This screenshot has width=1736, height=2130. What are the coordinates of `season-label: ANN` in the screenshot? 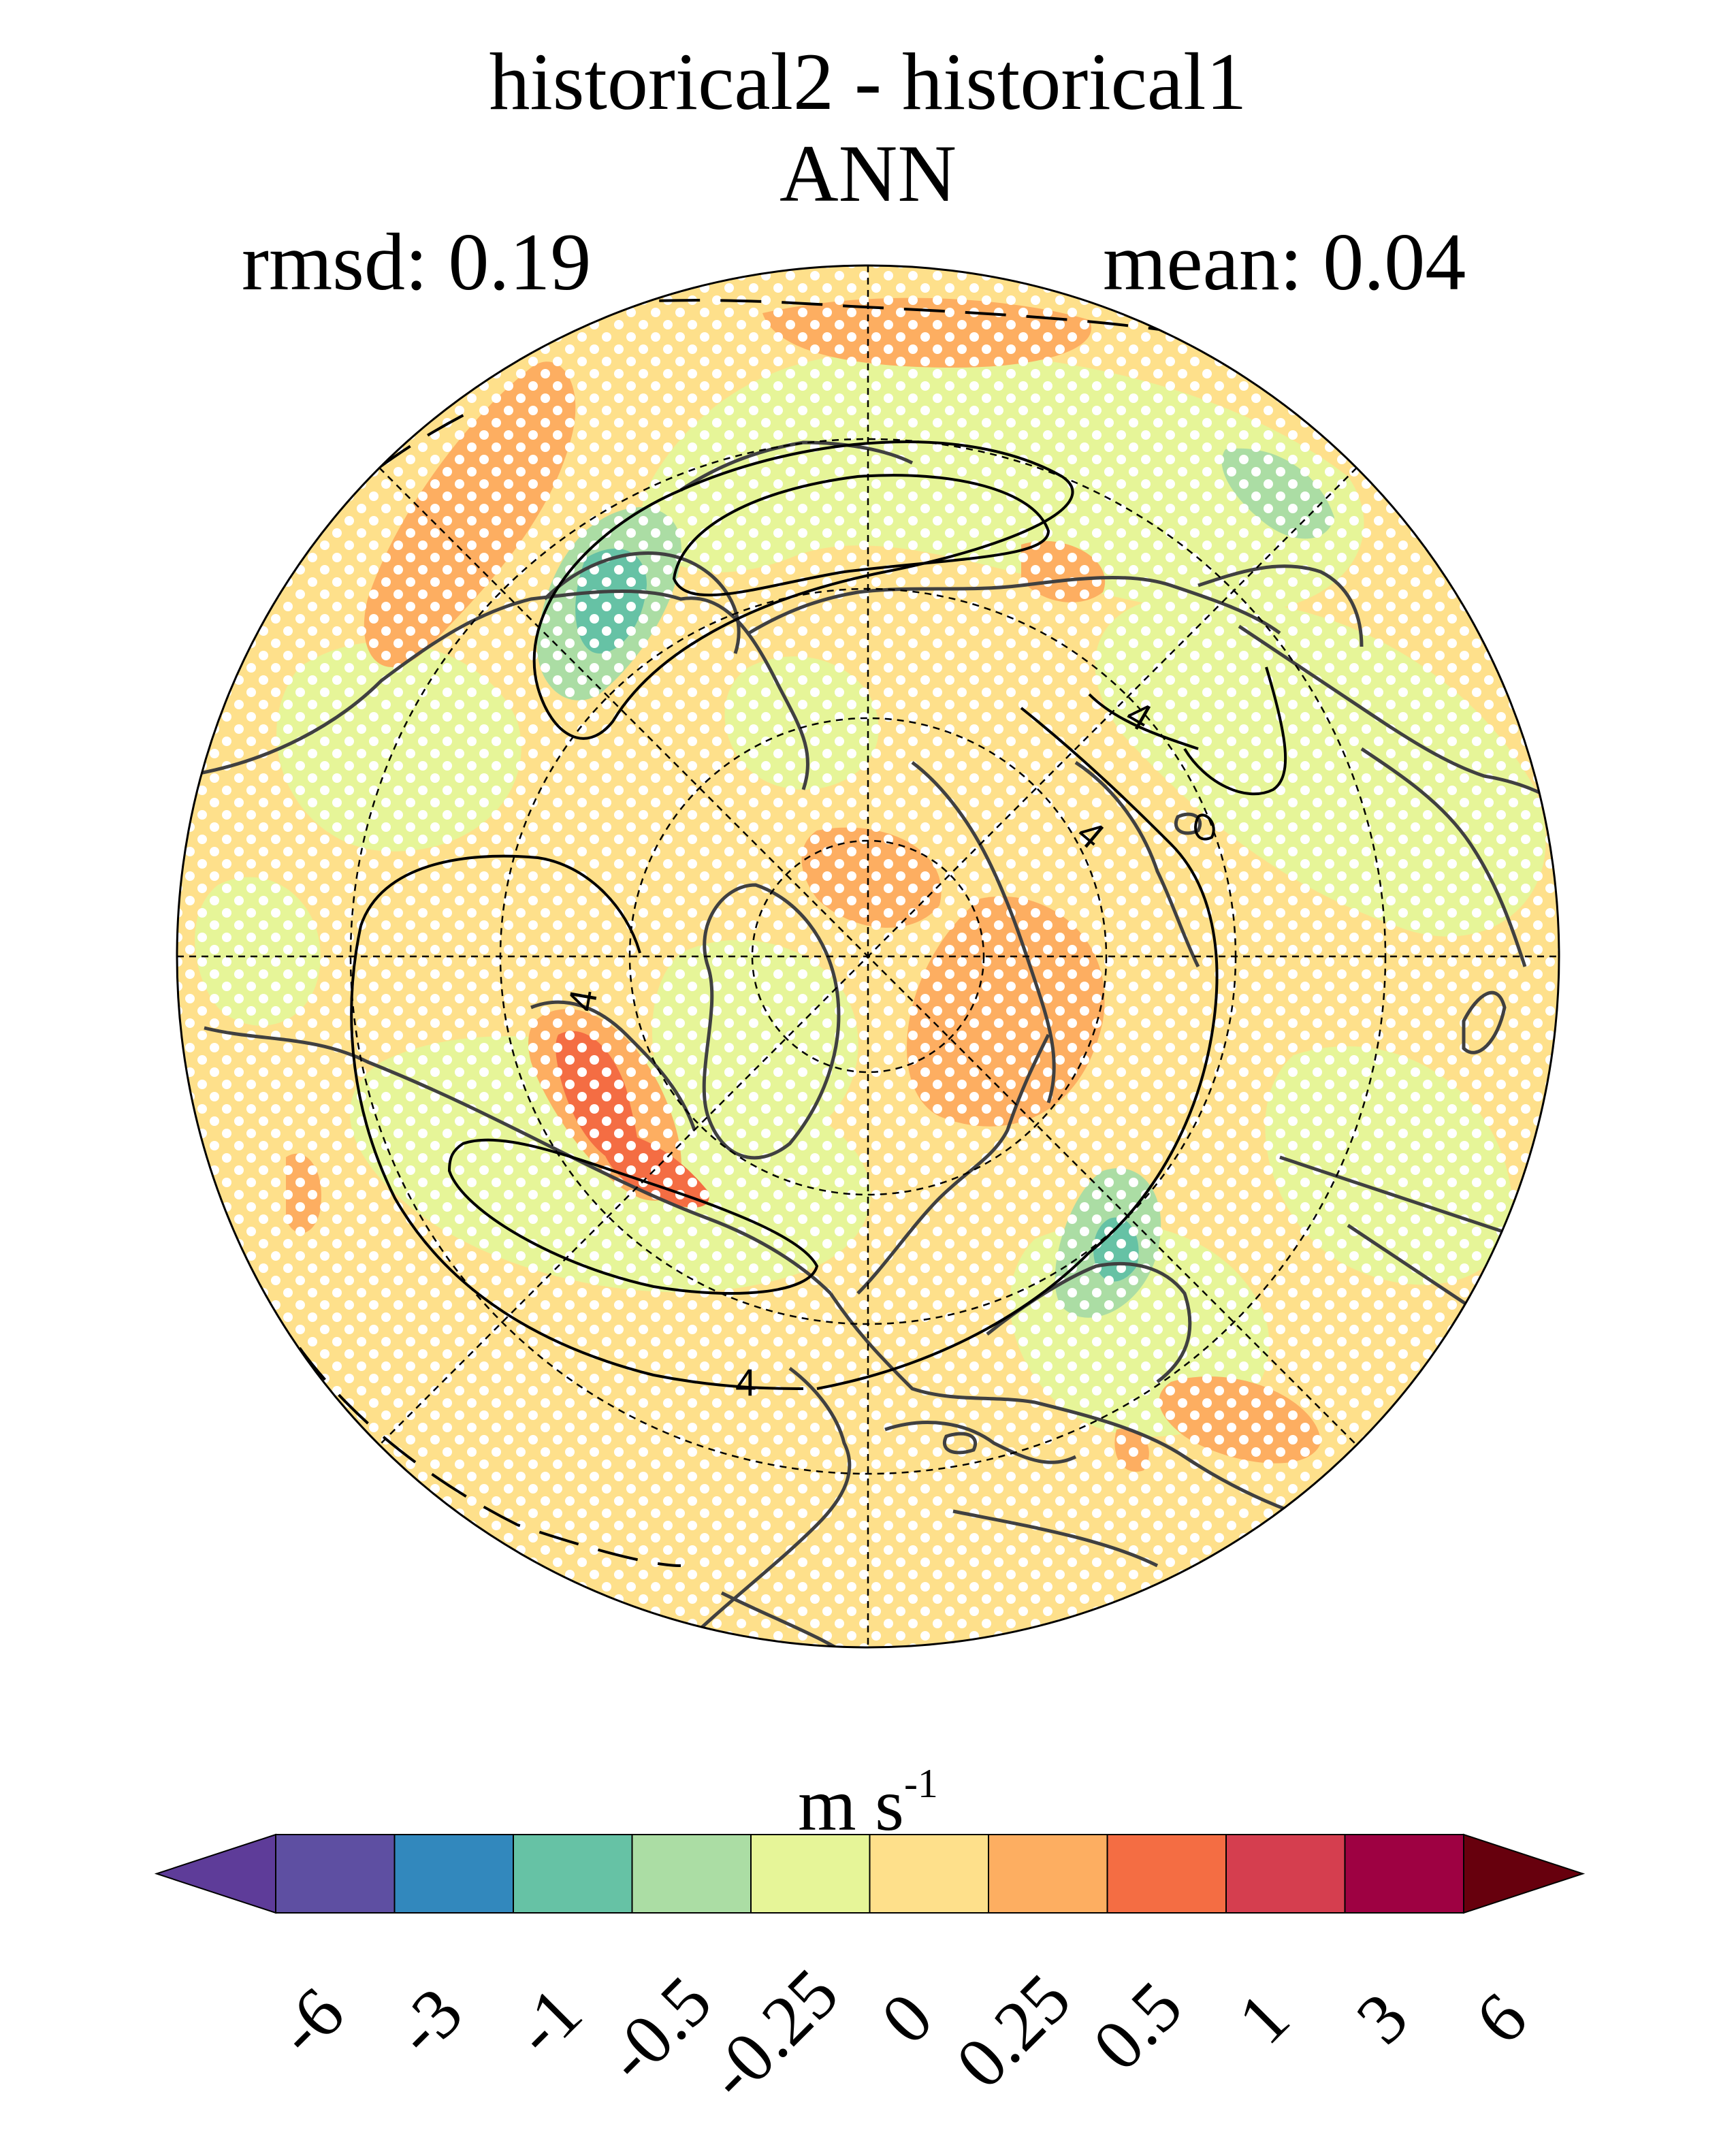 It's located at (868, 173).